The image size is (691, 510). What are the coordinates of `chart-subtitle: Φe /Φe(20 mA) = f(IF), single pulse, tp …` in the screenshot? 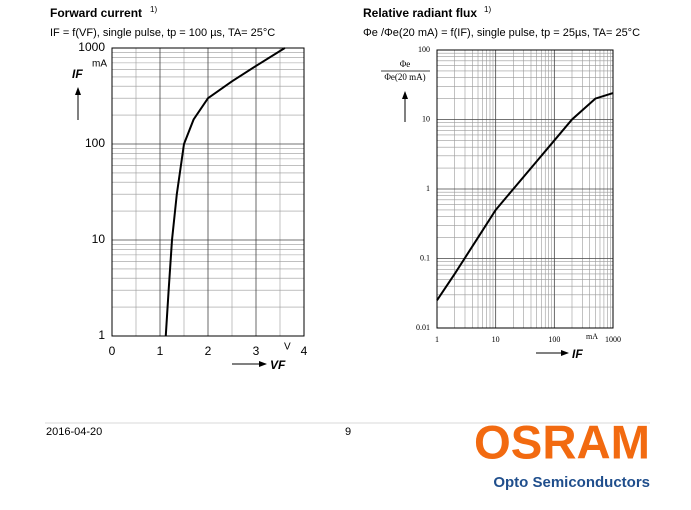 It's located at (501, 33).